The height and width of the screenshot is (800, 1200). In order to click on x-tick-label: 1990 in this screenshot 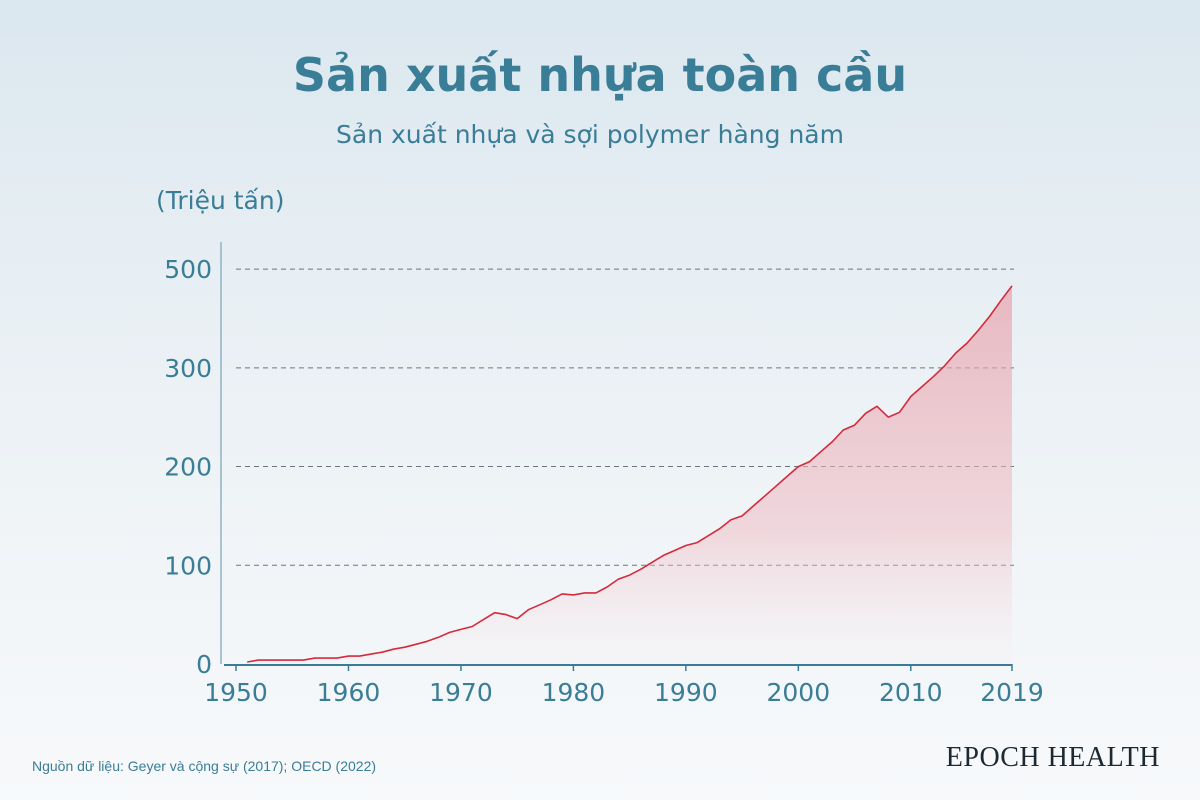, I will do `click(686, 692)`.